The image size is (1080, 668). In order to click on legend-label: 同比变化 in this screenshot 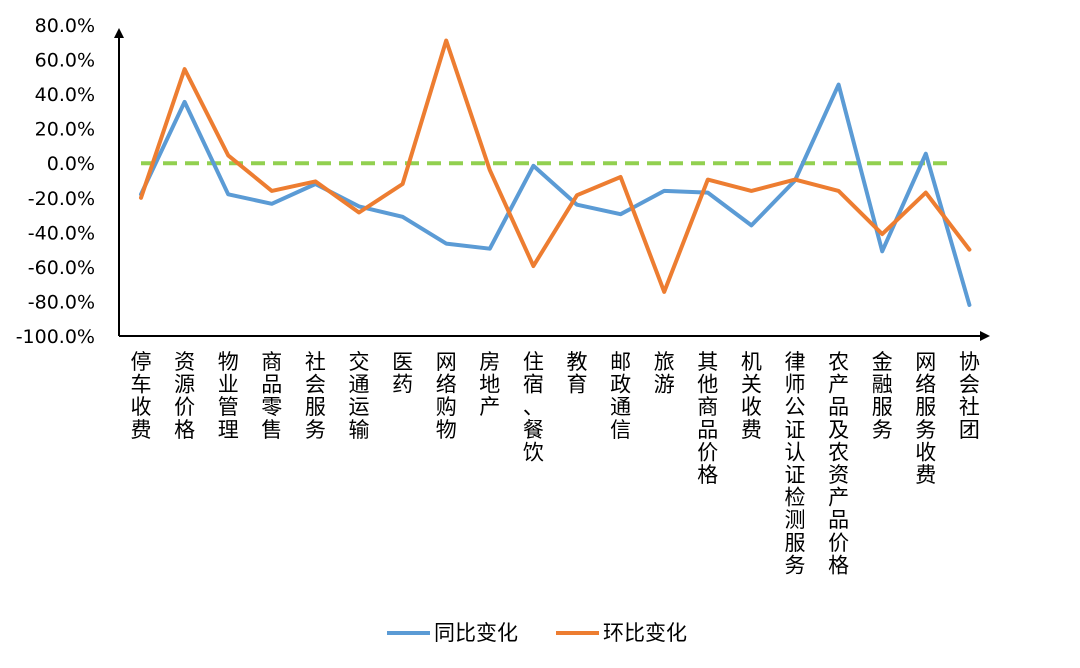, I will do `click(476, 633)`.